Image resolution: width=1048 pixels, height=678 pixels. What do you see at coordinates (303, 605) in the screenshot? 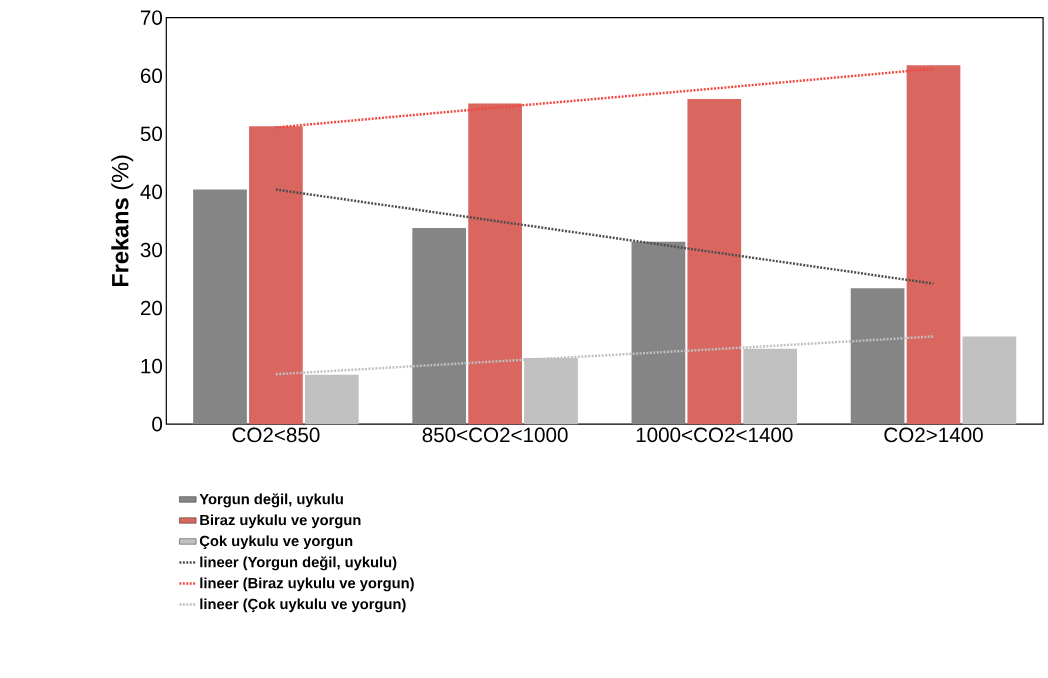
I see `legend-label: lineer (Çok uykulu ve yorgun)` at bounding box center [303, 605].